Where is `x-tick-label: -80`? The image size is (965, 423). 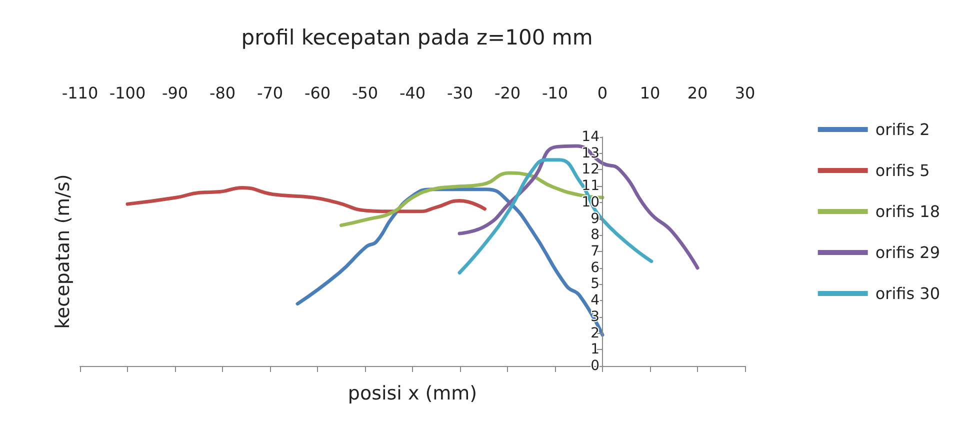
x-tick-label: -80 is located at coordinates (222, 93).